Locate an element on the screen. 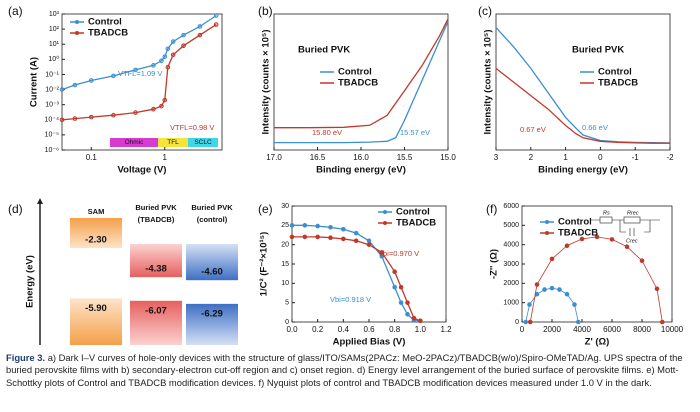 This screenshot has width=700, height=412. y-tick-label: 5000 is located at coordinates (511, 225).